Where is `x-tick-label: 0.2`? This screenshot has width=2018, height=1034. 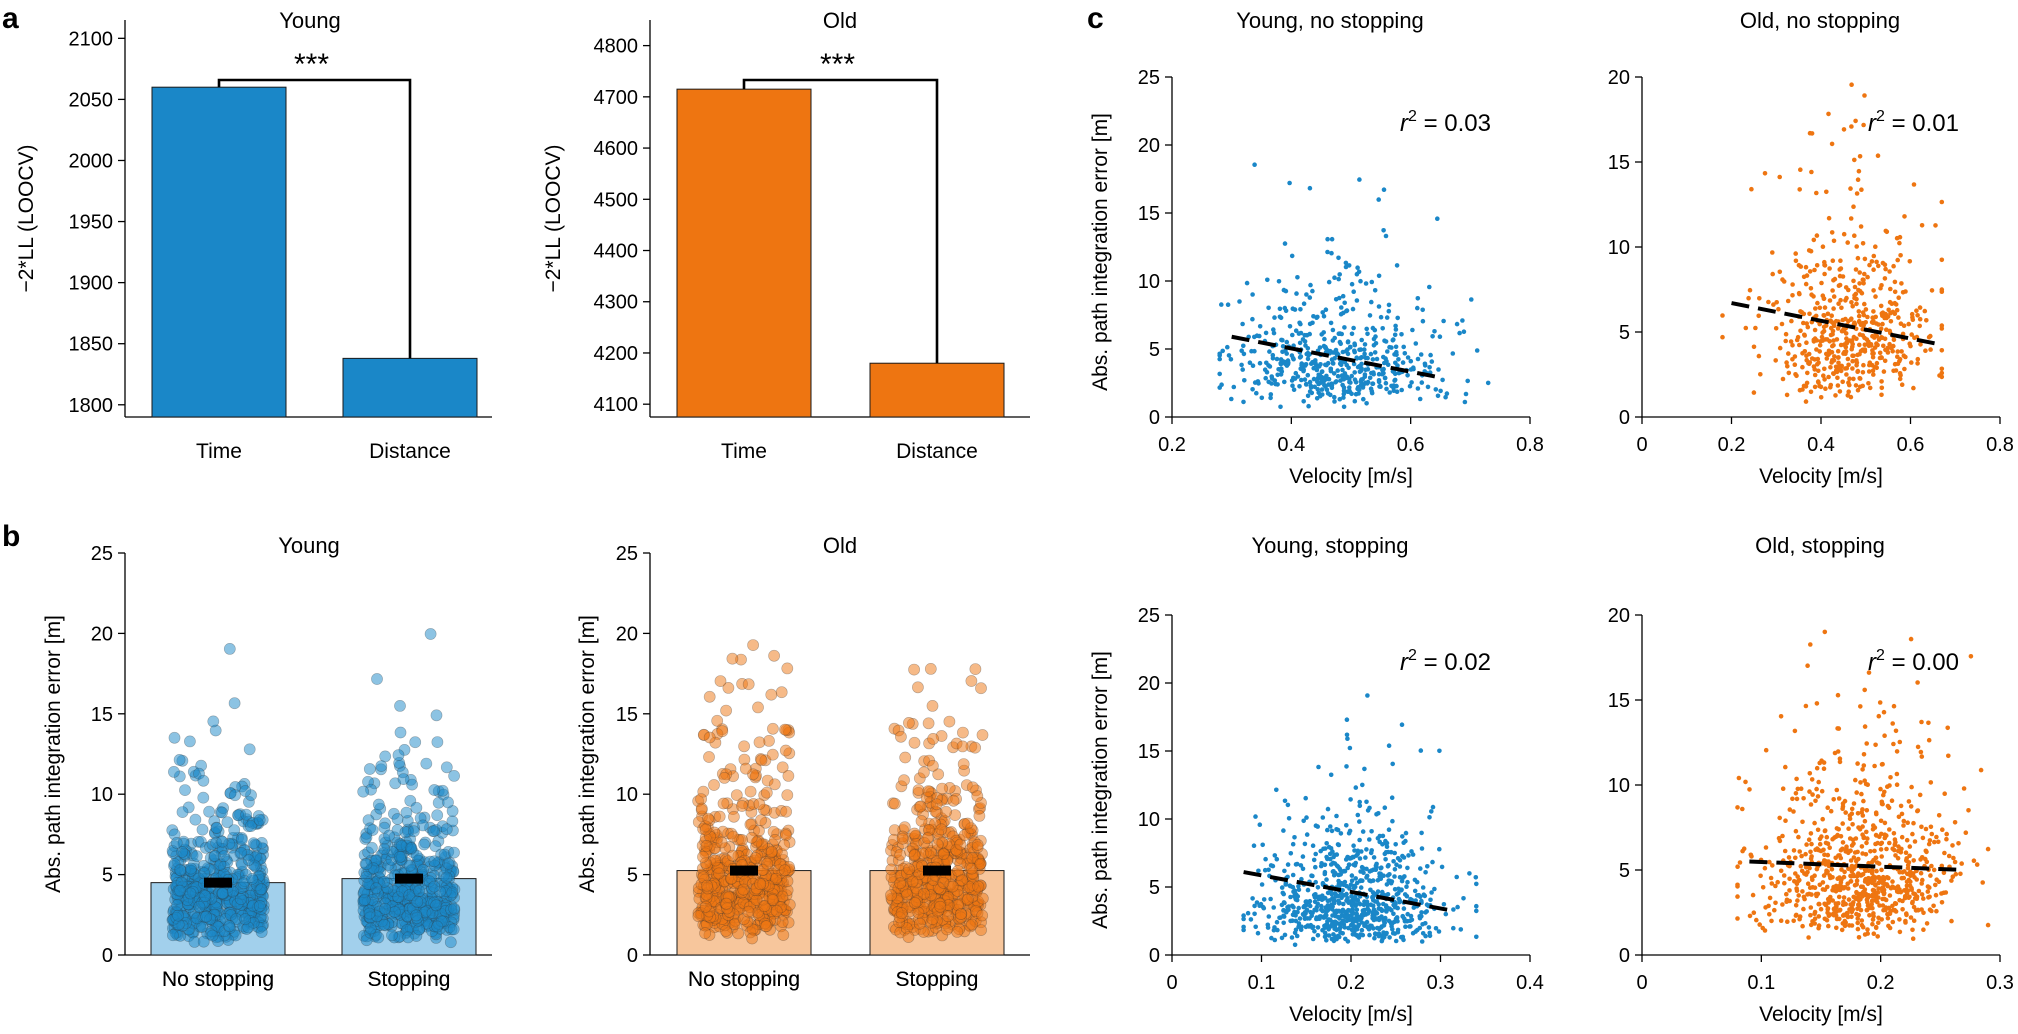 x-tick-label: 0.2 is located at coordinates (1732, 445).